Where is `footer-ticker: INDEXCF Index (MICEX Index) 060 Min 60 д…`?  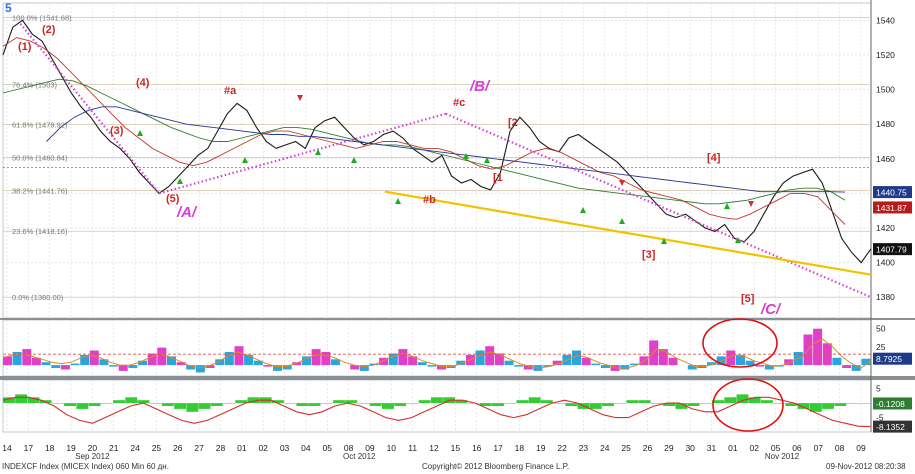
footer-ticker: INDEXCF Index (MICEX Index) 060 Min 60 д… is located at coordinates (85, 466).